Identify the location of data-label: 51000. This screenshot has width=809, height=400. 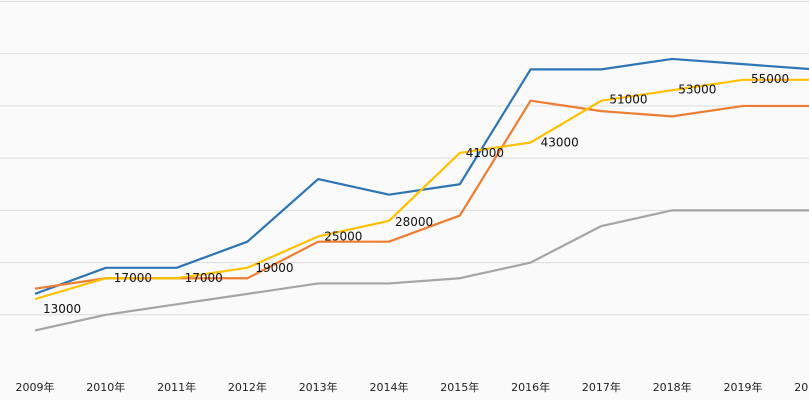
(628, 100).